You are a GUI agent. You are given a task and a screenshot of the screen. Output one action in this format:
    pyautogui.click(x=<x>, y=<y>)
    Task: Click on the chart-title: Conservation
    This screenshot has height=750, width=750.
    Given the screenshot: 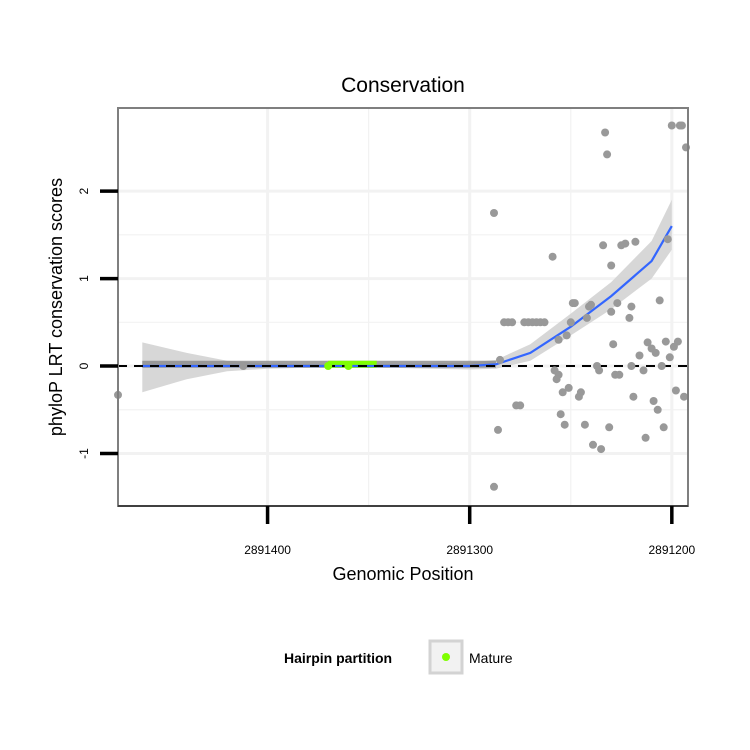 What is the action you would take?
    pyautogui.click(x=403, y=85)
    